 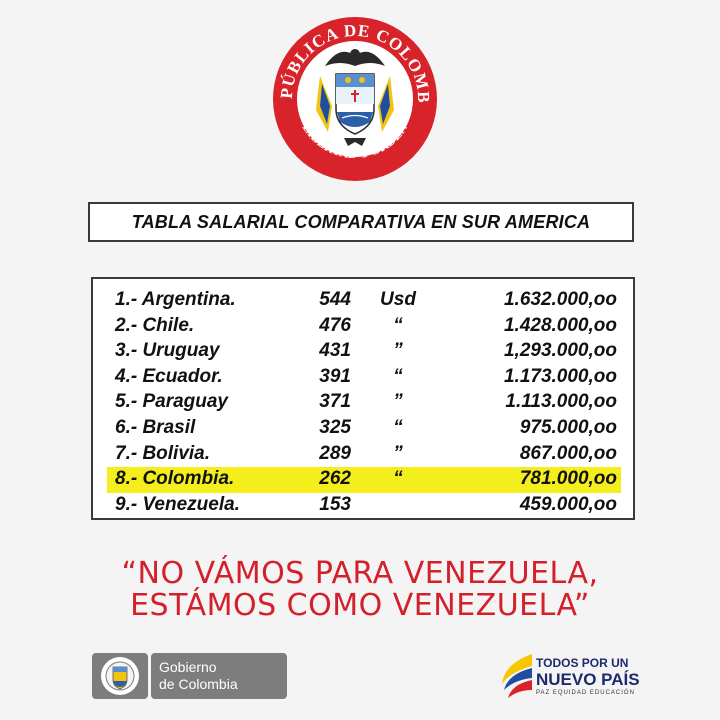 What do you see at coordinates (335, 402) in the screenshot?
I see `index-value: 371` at bounding box center [335, 402].